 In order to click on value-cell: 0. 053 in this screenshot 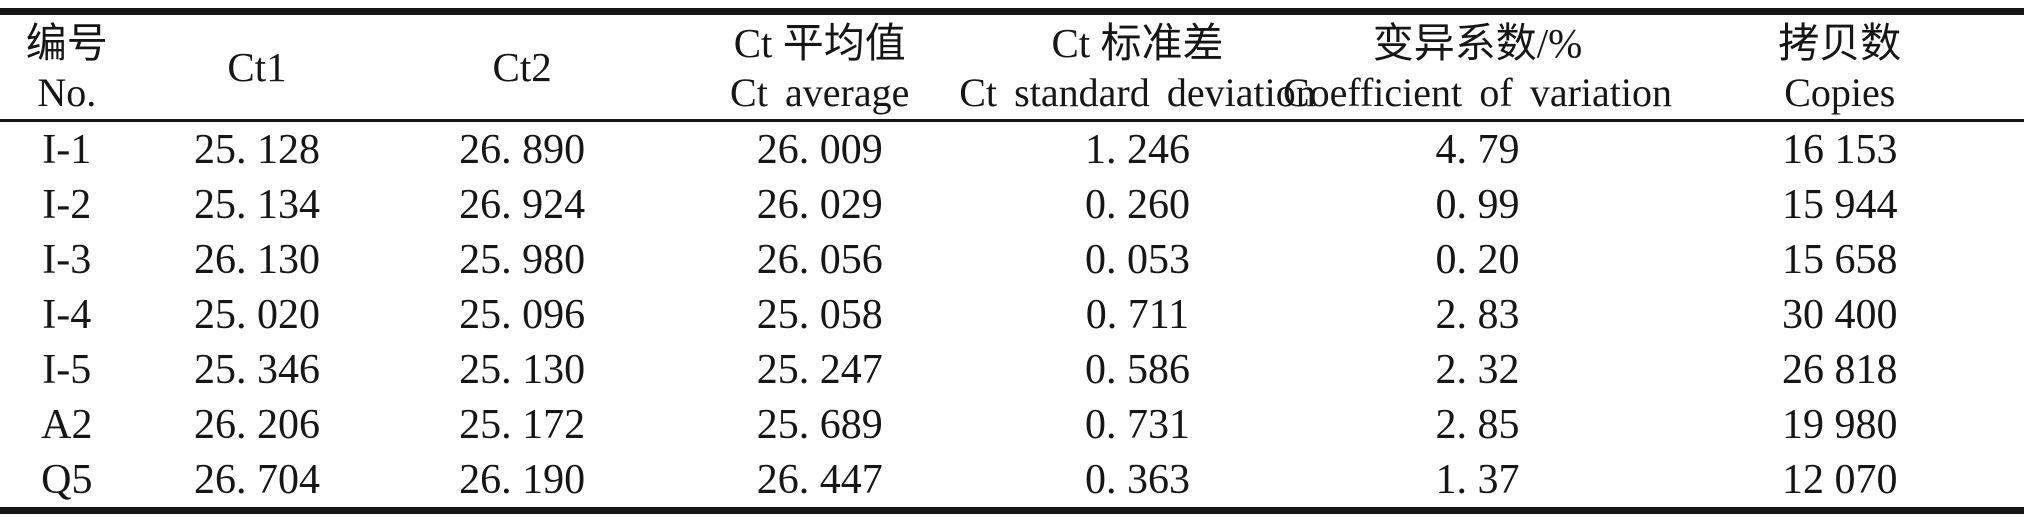, I will do `click(1137, 259)`.